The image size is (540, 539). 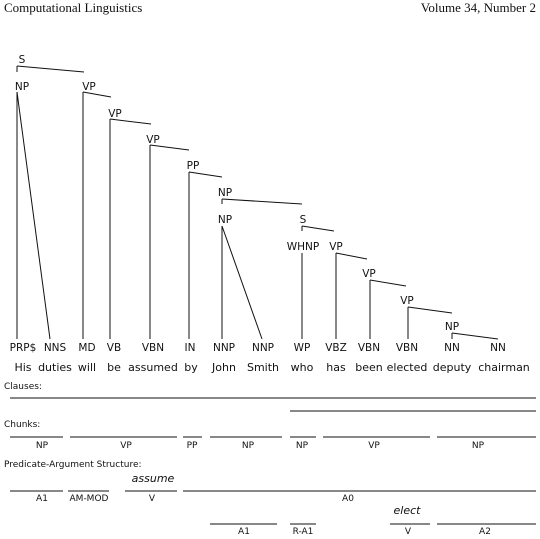 I want to click on word: be, so click(x=114, y=367).